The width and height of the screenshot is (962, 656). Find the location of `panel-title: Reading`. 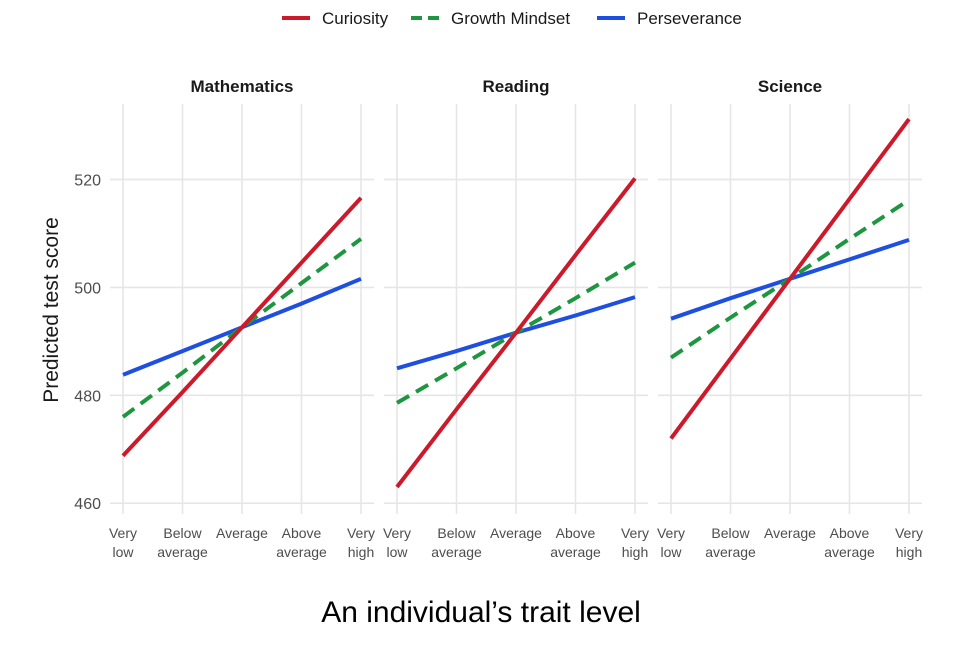

panel-title: Reading is located at coordinates (515, 86).